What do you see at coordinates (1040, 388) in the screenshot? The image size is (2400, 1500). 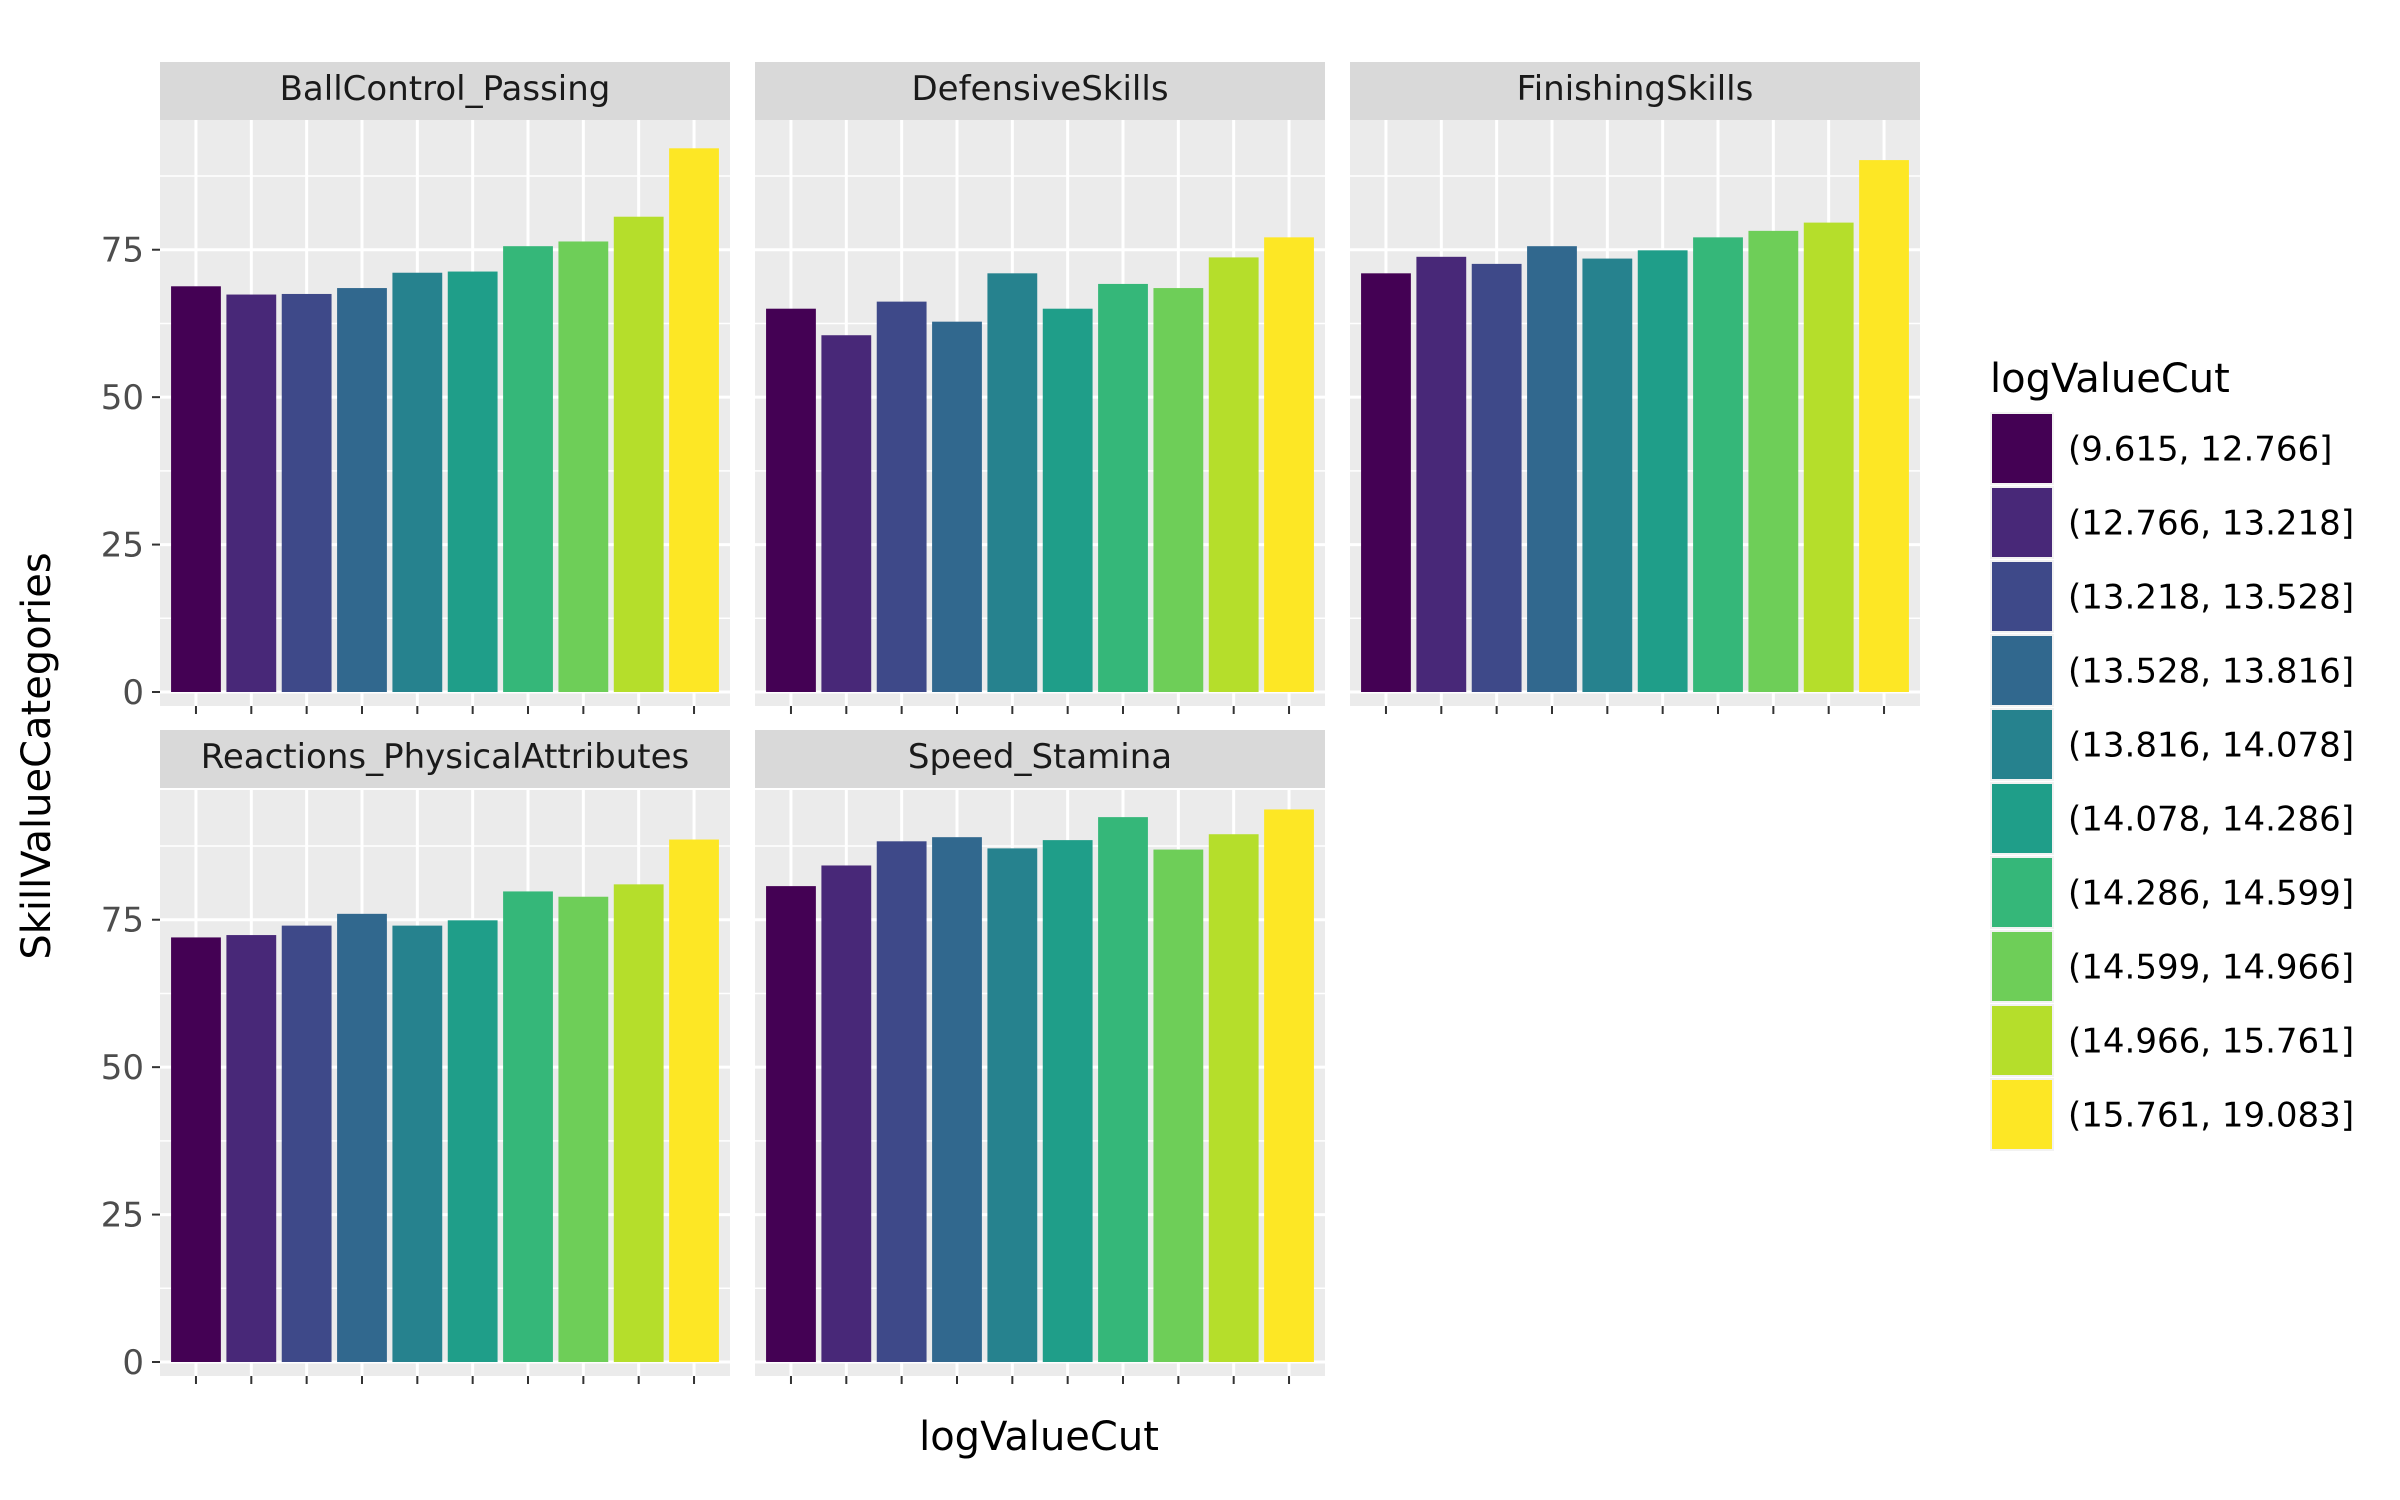 I see `facet-panel: DefensiveSkills` at bounding box center [1040, 388].